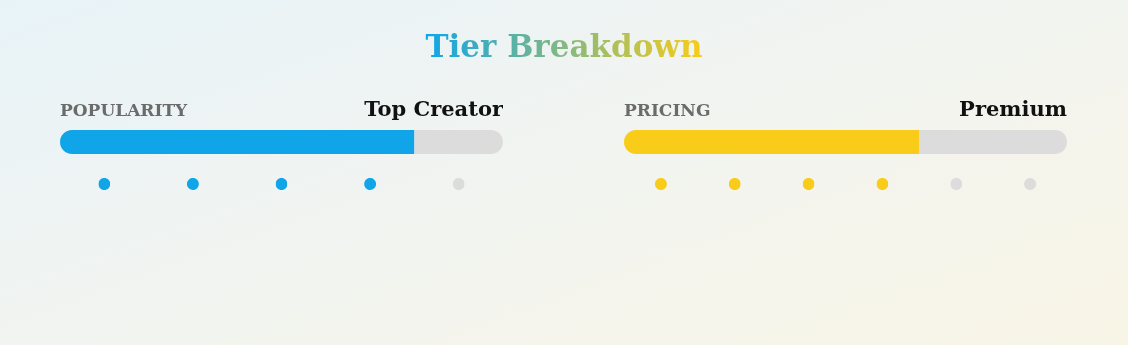 The image size is (1128, 345). I want to click on text: Top Creator, so click(434, 108).